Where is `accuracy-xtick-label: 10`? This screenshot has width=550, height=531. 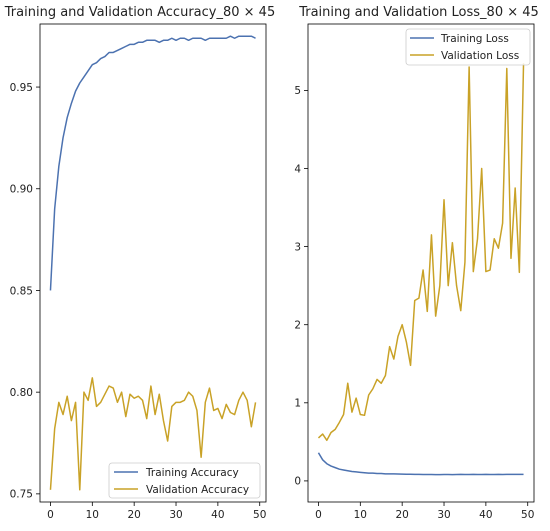
accuracy-xtick-label: 10 is located at coordinates (92, 515).